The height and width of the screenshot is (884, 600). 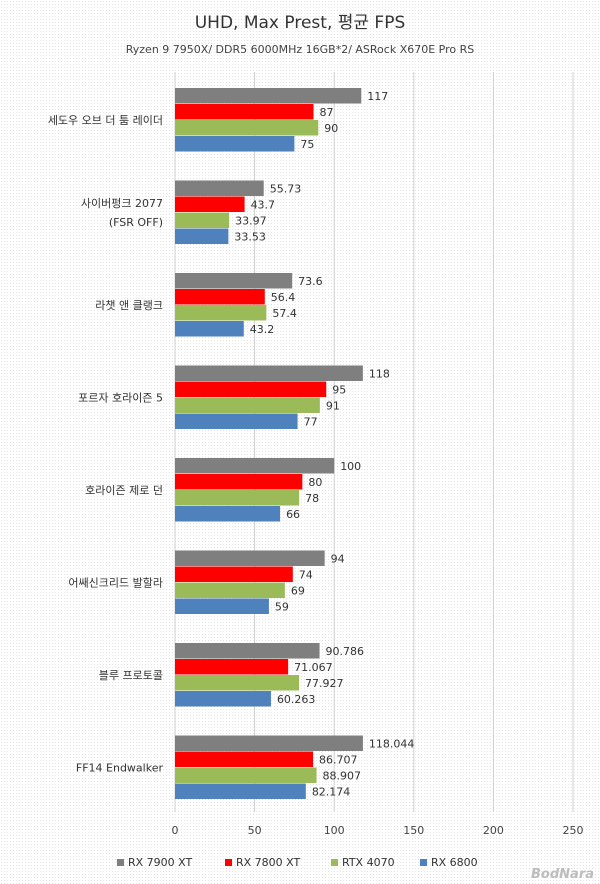 I want to click on legend: RX 7900 XT RX 7800 XT RTX 4070 RX 6800, so click(x=297, y=862).